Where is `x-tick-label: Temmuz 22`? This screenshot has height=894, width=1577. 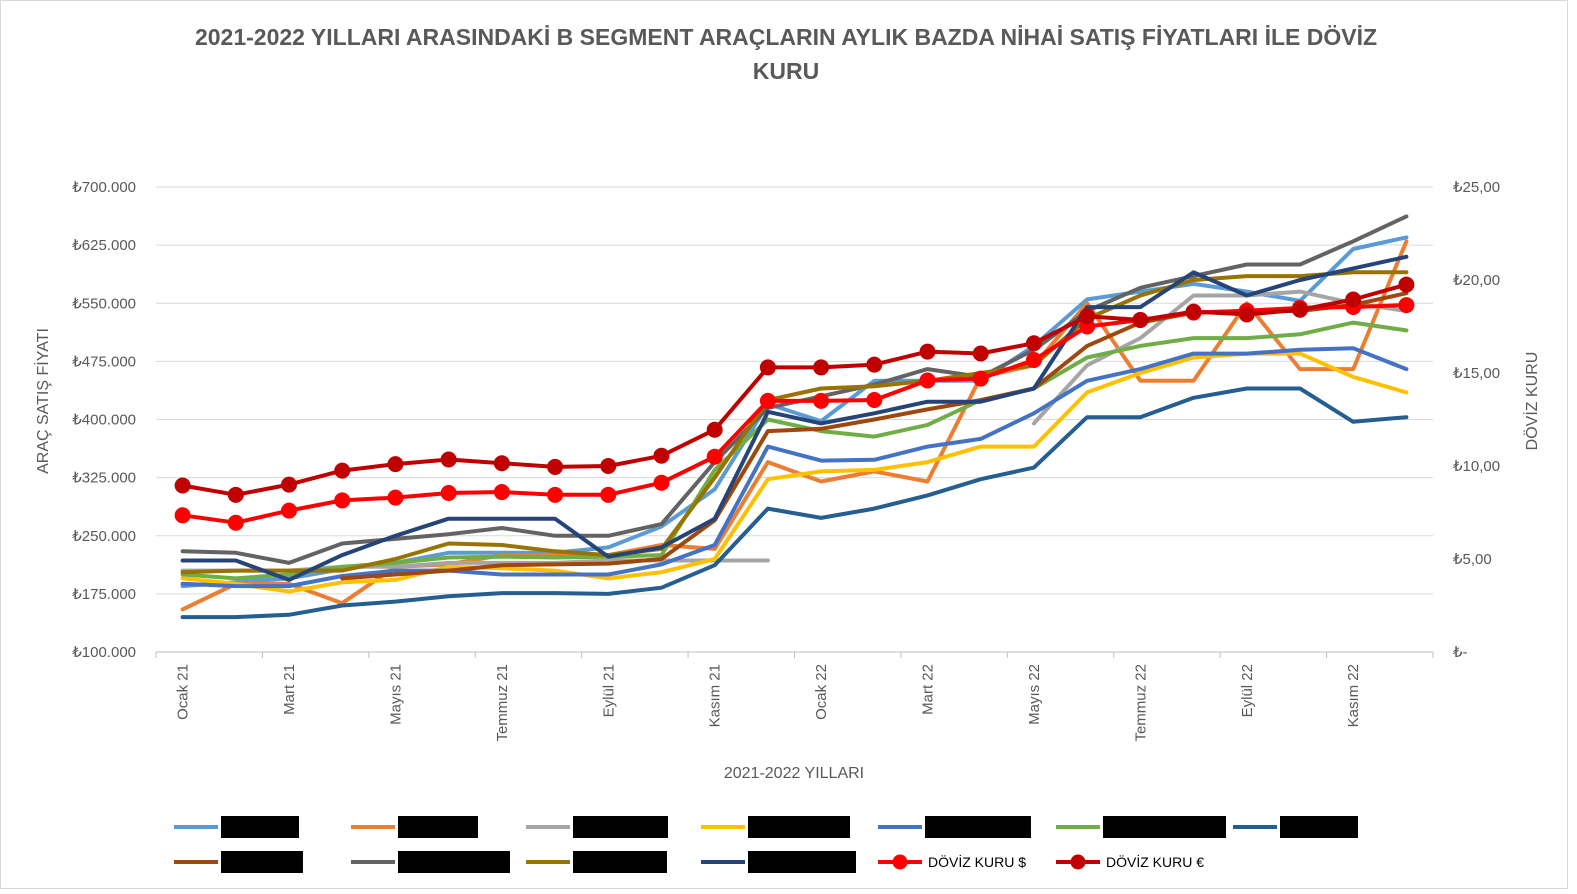
x-tick-label: Temmuz 22 is located at coordinates (1140, 703).